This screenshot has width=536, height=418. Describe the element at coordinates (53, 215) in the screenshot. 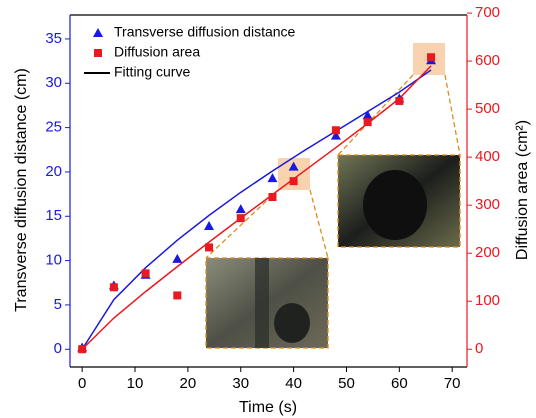

I see `y-tick-label: 15` at that location.